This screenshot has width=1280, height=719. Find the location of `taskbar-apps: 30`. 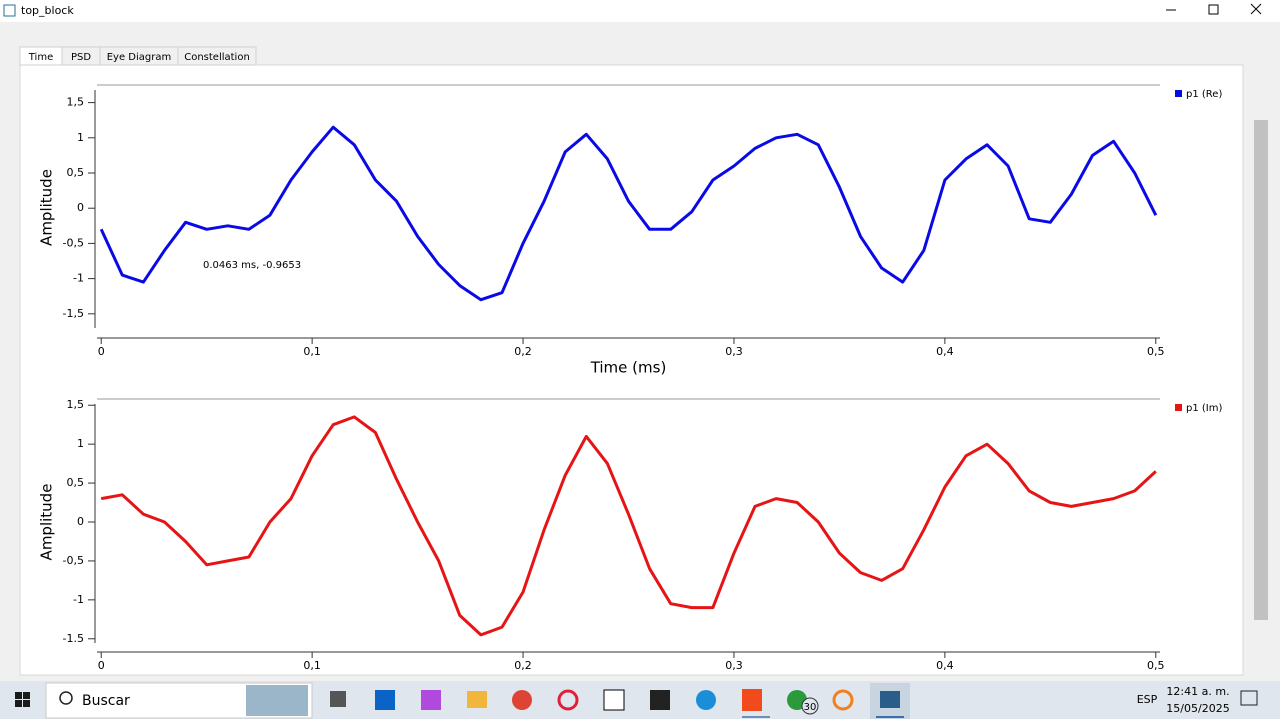

taskbar-apps: 30 is located at coordinates (620, 701).